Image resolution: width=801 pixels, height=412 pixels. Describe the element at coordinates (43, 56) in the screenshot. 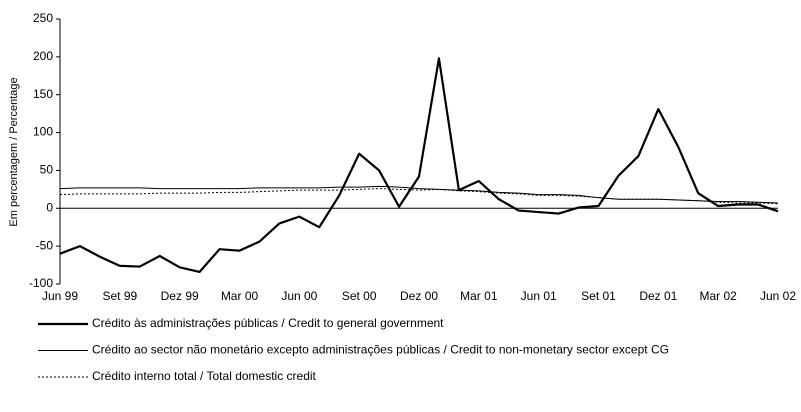

I see `y-tick-label: 200` at that location.